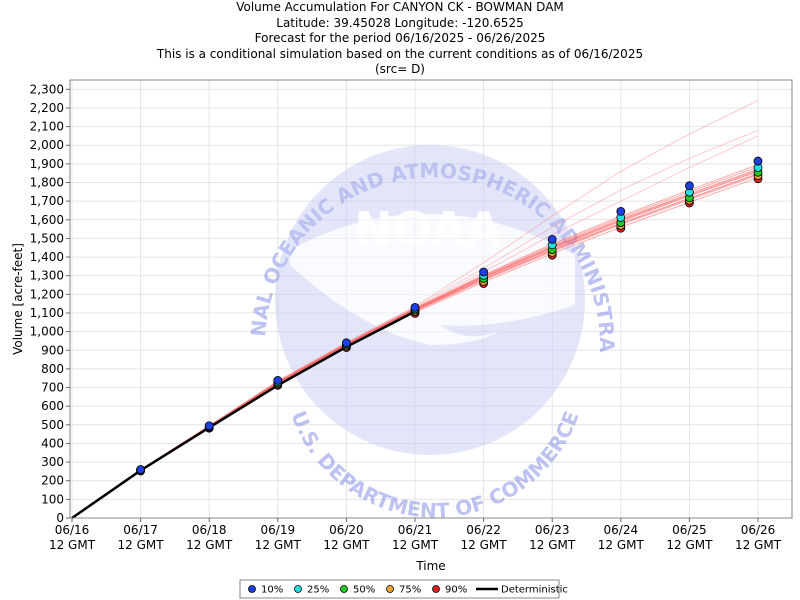 Image resolution: width=800 pixels, height=600 pixels. What do you see at coordinates (428, 229) in the screenshot?
I see `logo-word: NOAA` at bounding box center [428, 229].